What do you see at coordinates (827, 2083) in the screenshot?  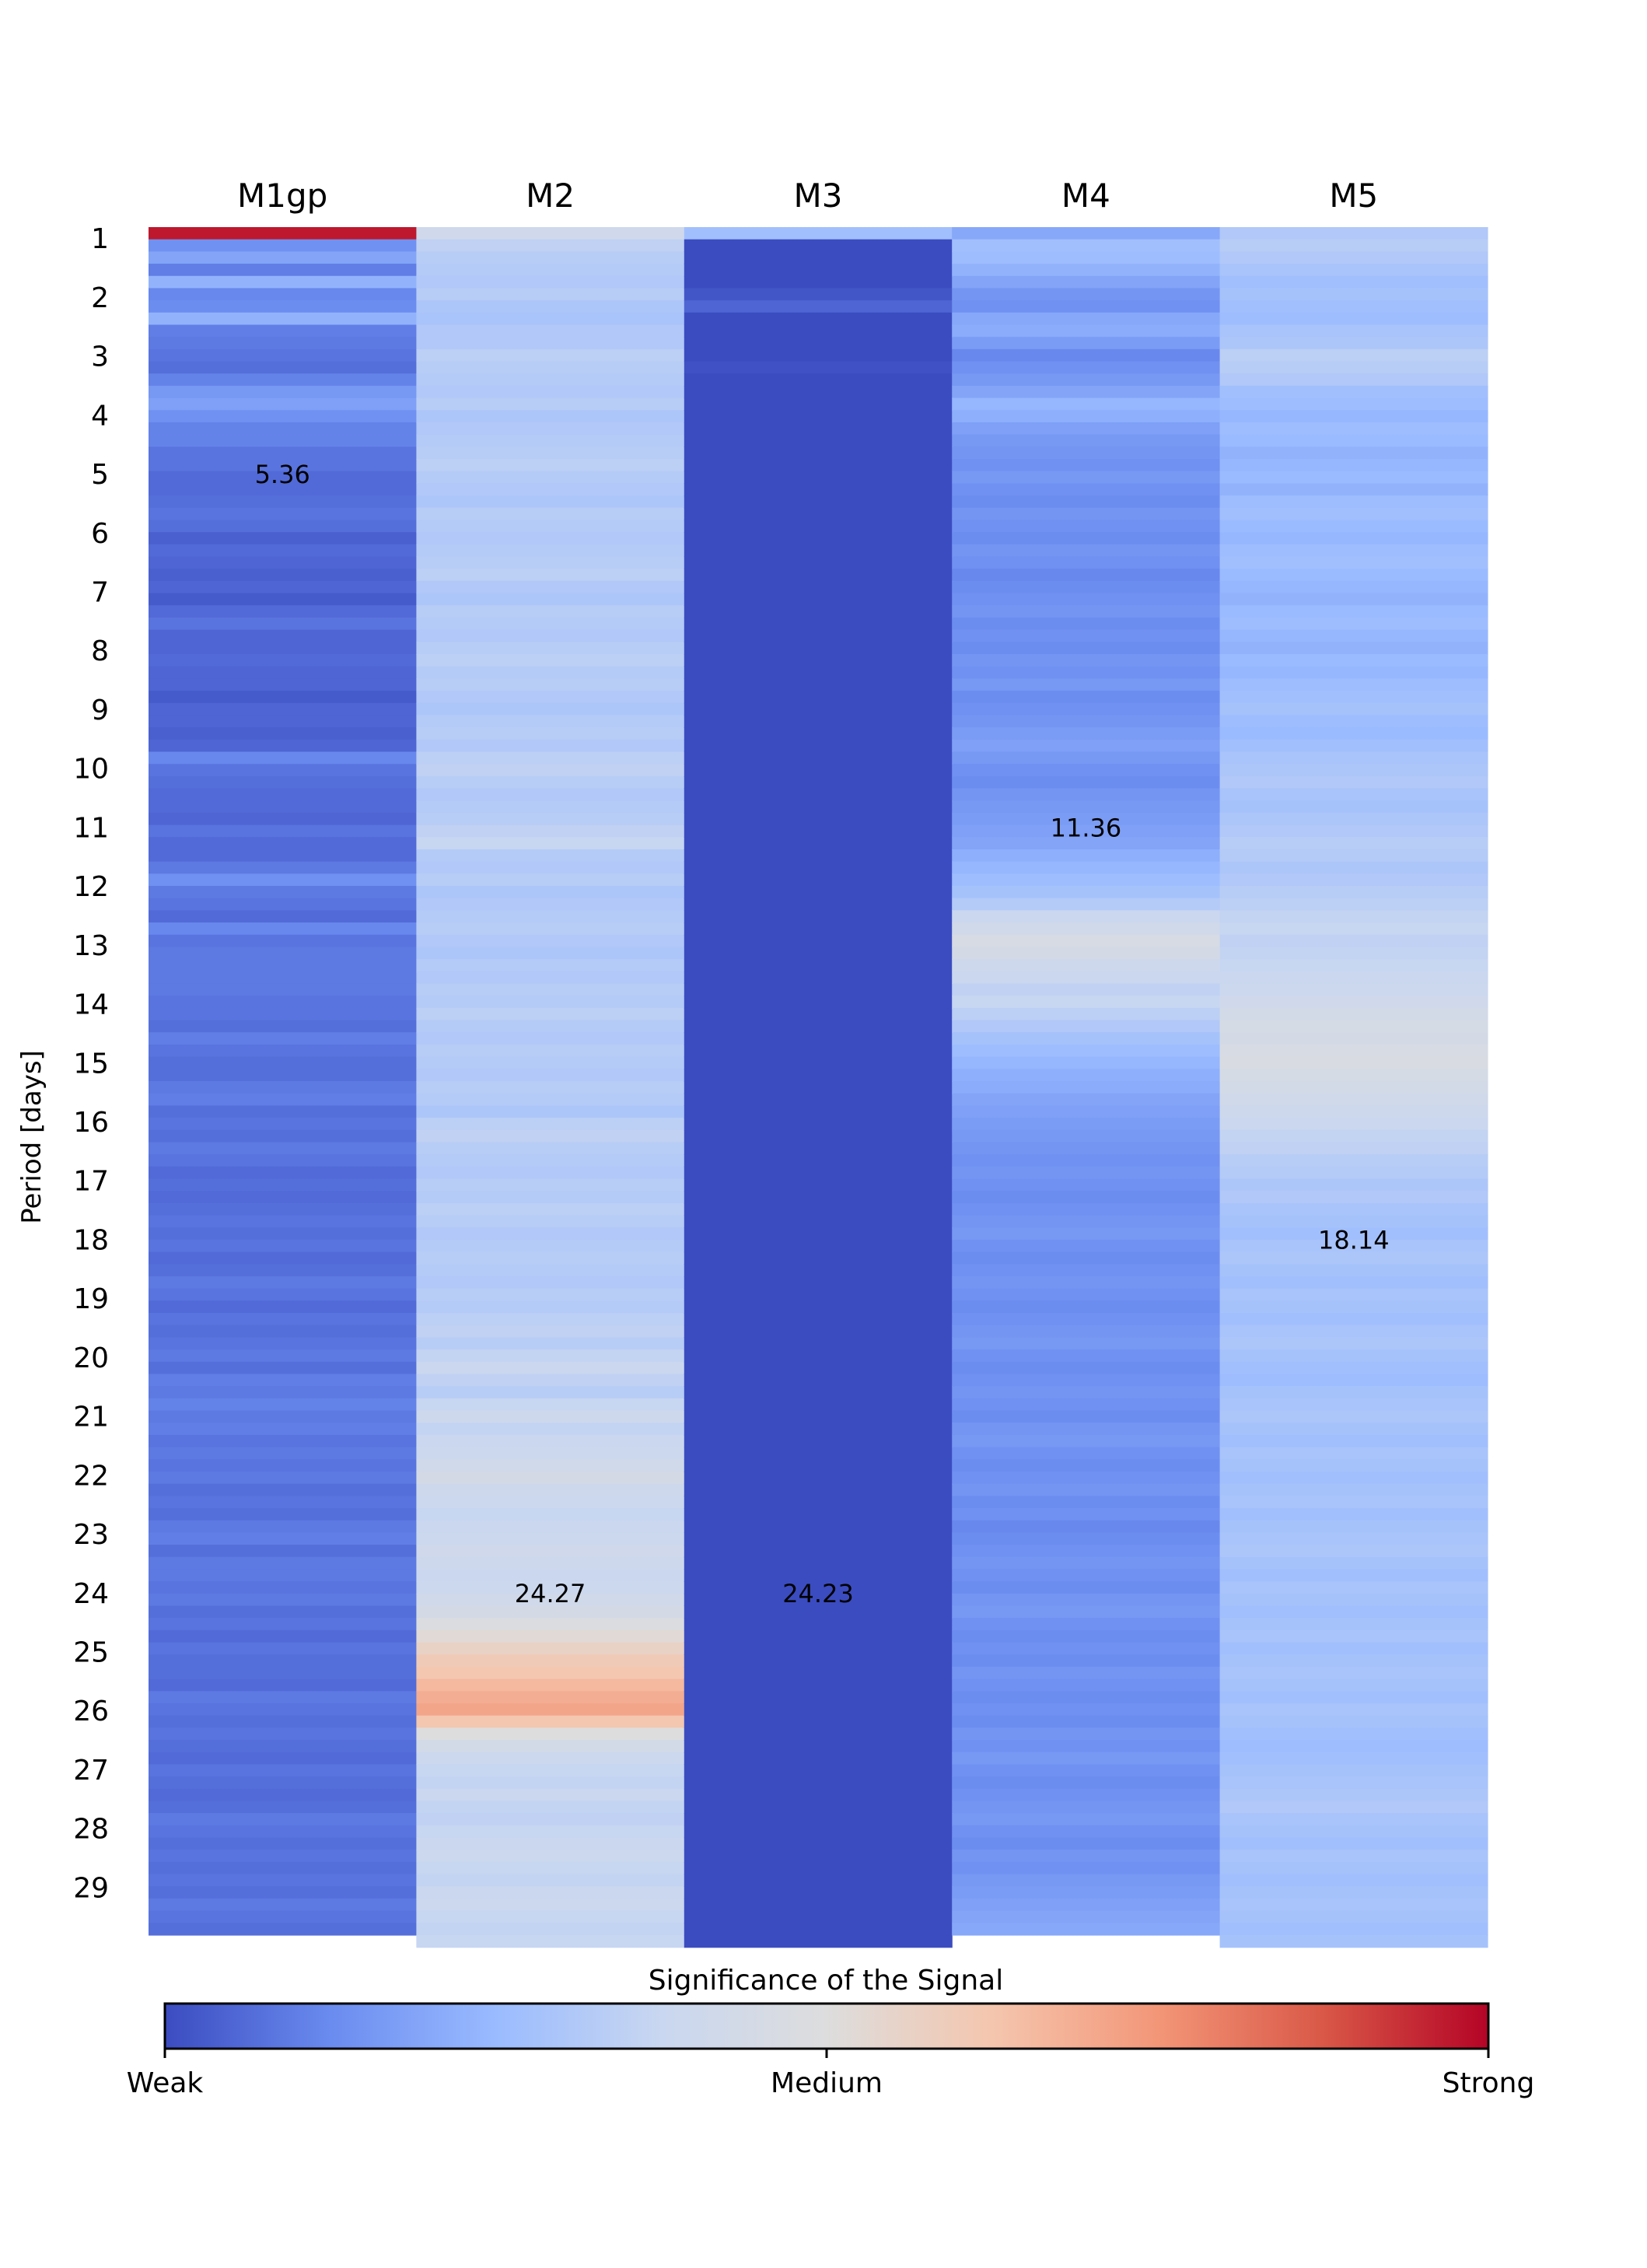 I see `colorbar-tick-label: Medium` at bounding box center [827, 2083].